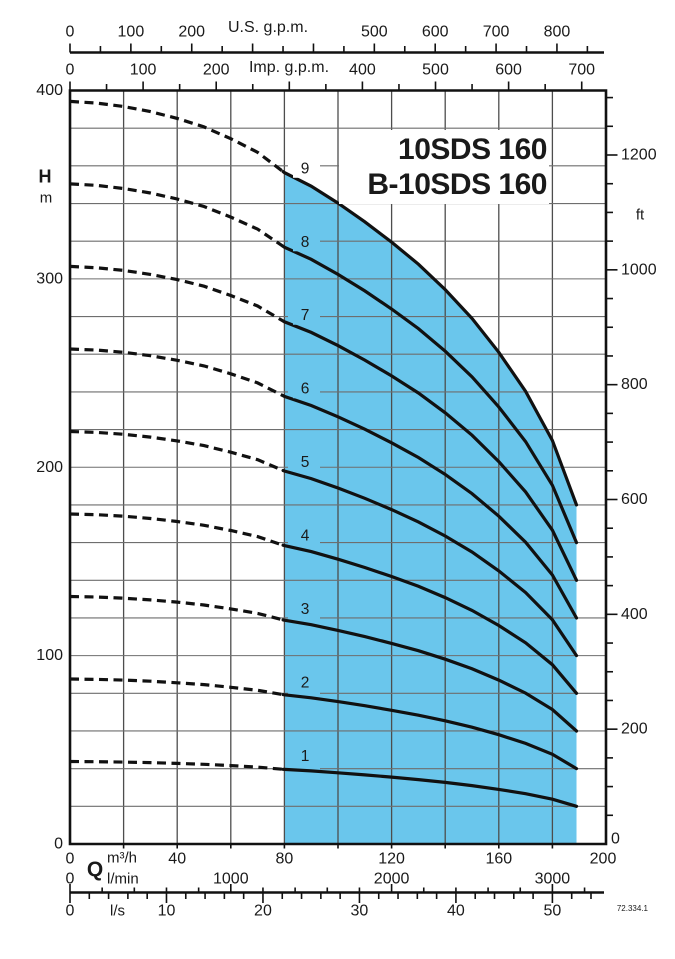 Image resolution: width=675 pixels, height=959 pixels. Describe the element at coordinates (631, 472) in the screenshot. I see `head-ft-axis: 200 400 600 800 1000 1200 0` at that location.